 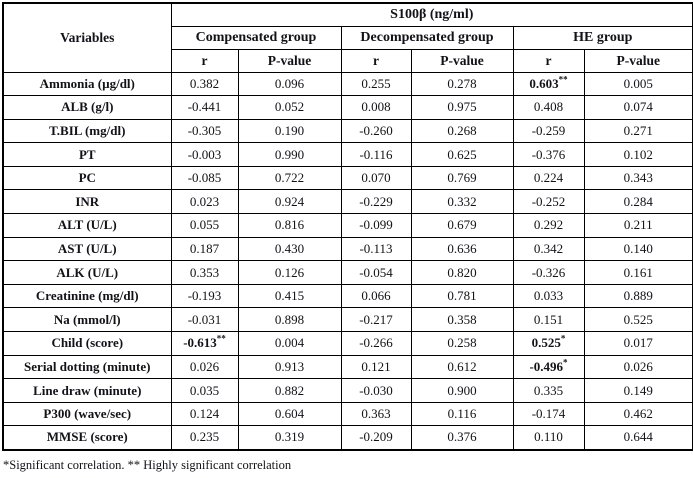 I want to click on p-value-cell: 0.102, so click(x=638, y=154).